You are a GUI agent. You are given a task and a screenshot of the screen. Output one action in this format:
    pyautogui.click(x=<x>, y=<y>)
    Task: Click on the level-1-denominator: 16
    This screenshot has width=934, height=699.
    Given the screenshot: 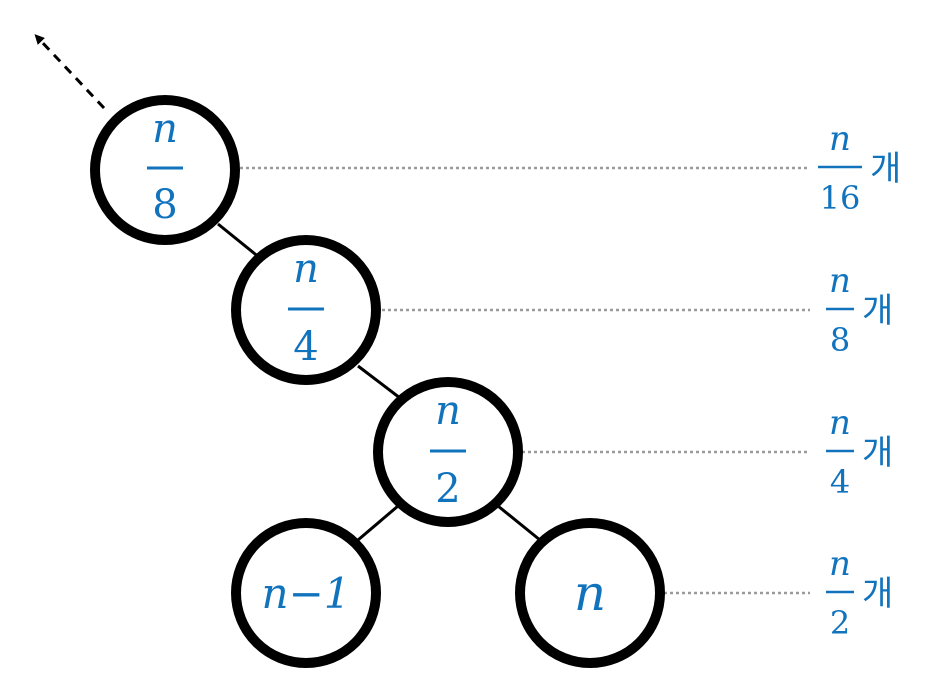 What is the action you would take?
    pyautogui.click(x=840, y=198)
    